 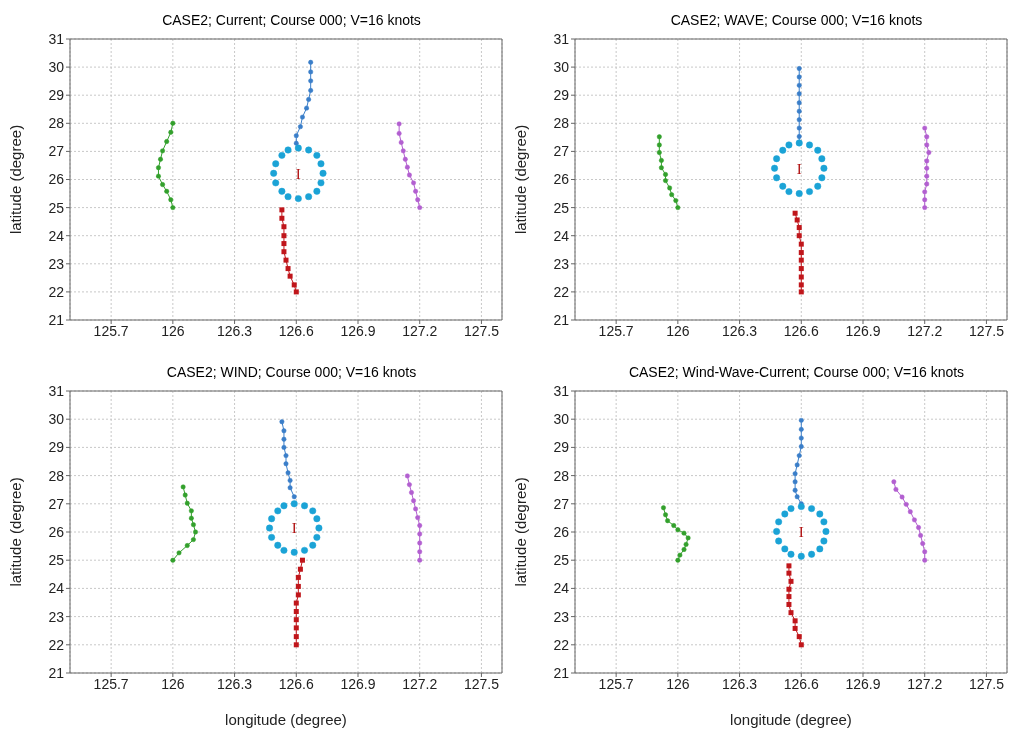 I want to click on chart-title: CASE2; Current; Course 000; V=16 knots, so click(x=291, y=20).